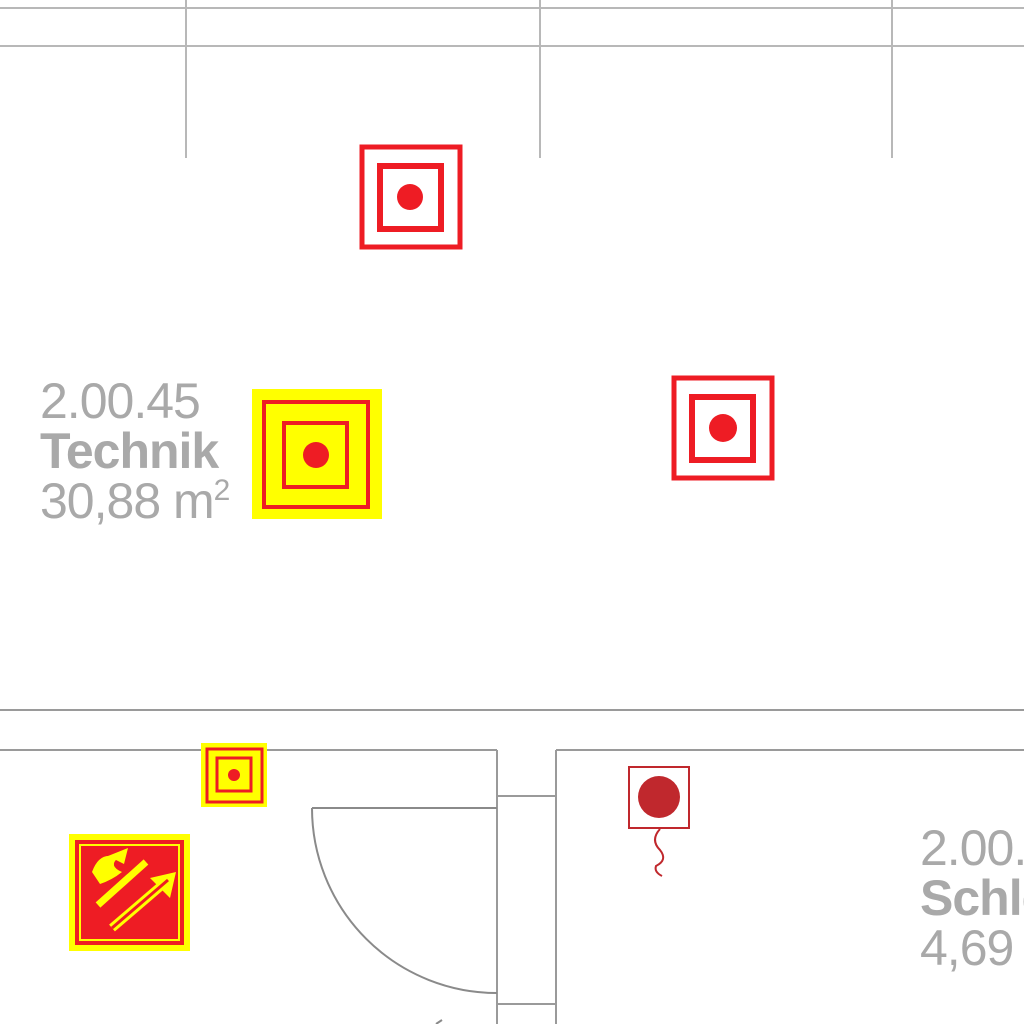 This screenshot has width=1024, height=1024. I want to click on smoke-detector-highlighted-icon, so click(317, 454).